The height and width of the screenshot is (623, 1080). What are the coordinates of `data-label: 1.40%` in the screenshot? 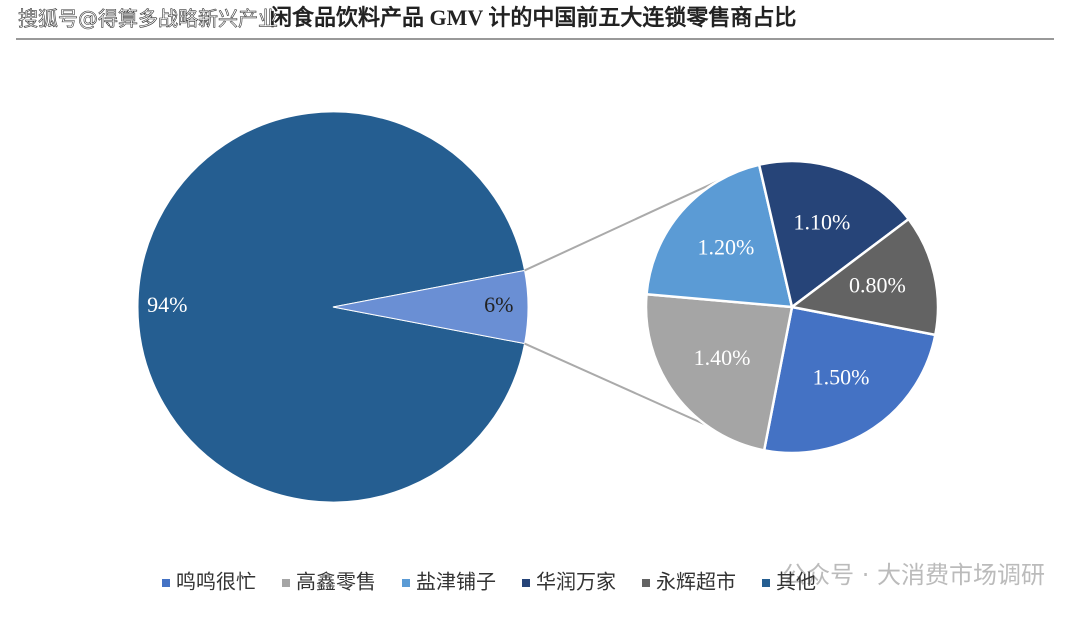 It's located at (722, 357).